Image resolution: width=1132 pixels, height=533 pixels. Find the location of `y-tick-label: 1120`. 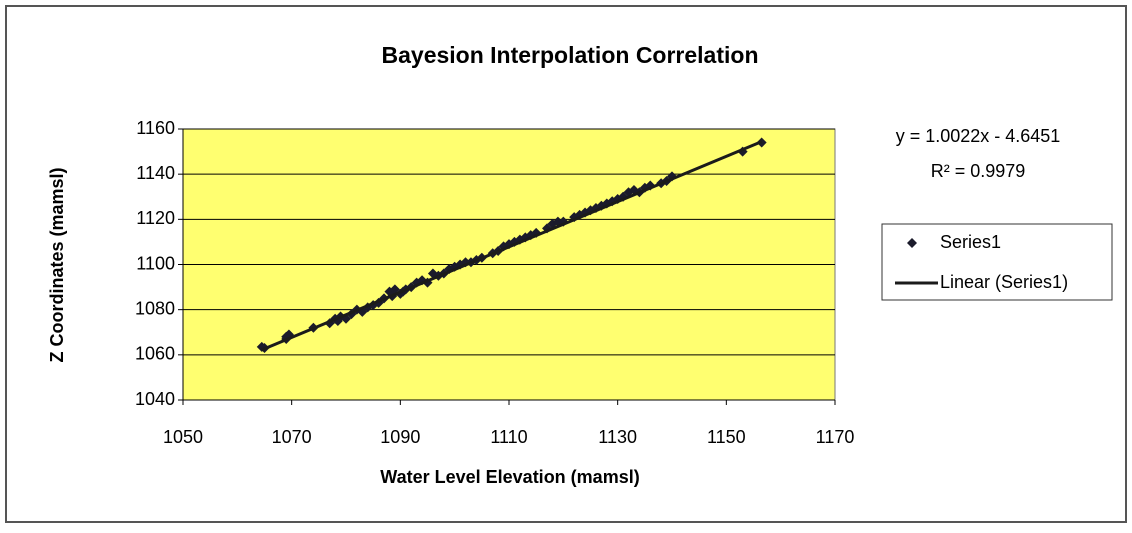

y-tick-label: 1120 is located at coordinates (155, 218).